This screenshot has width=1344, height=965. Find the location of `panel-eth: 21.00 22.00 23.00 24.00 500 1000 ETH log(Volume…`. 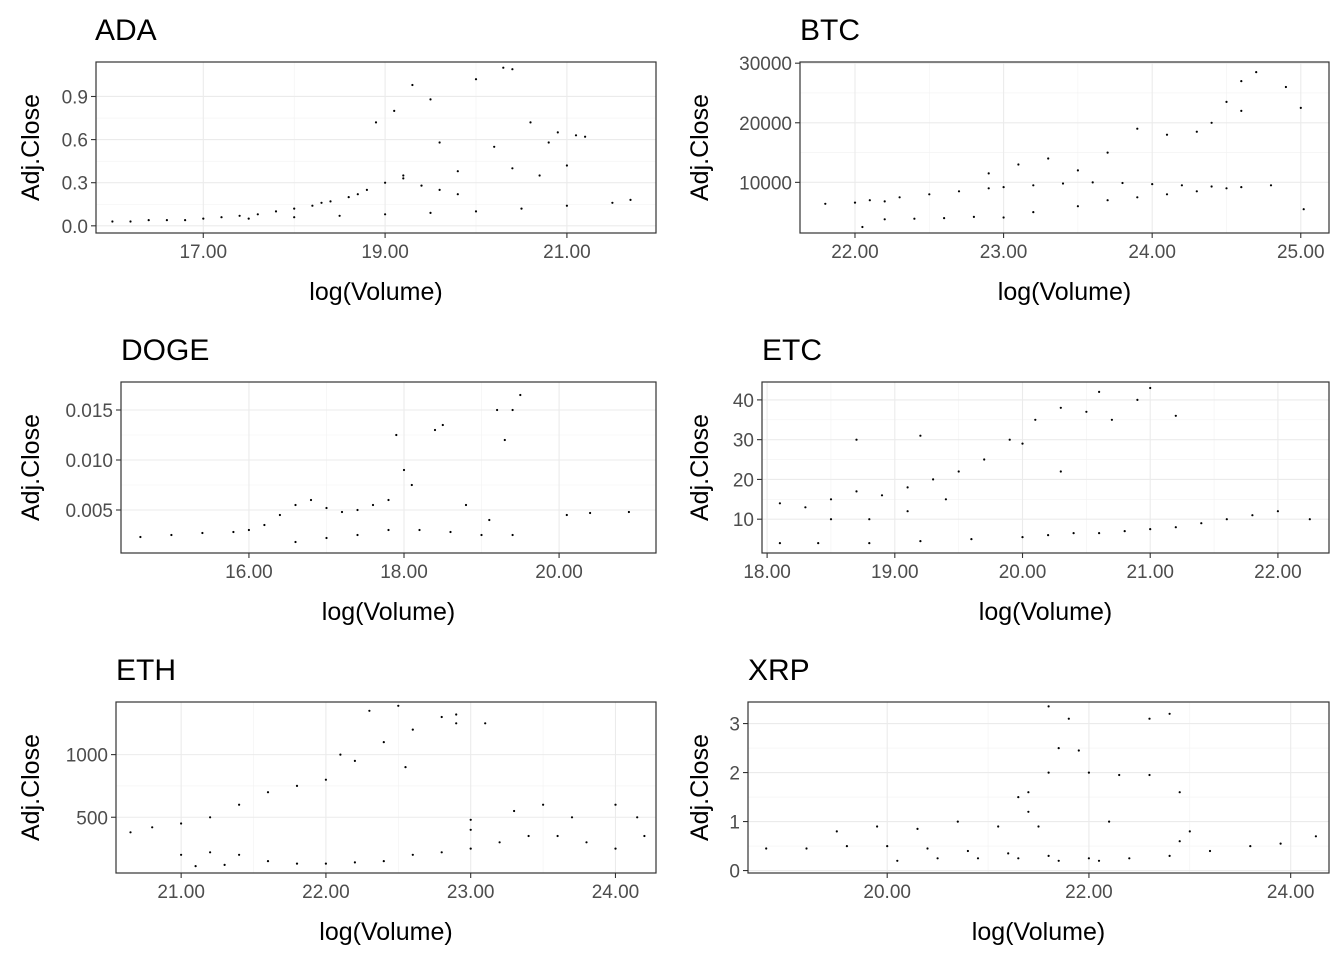

panel-eth: 21.00 22.00 23.00 24.00 500 1000 ETH log(Volume… is located at coordinates (337, 800).